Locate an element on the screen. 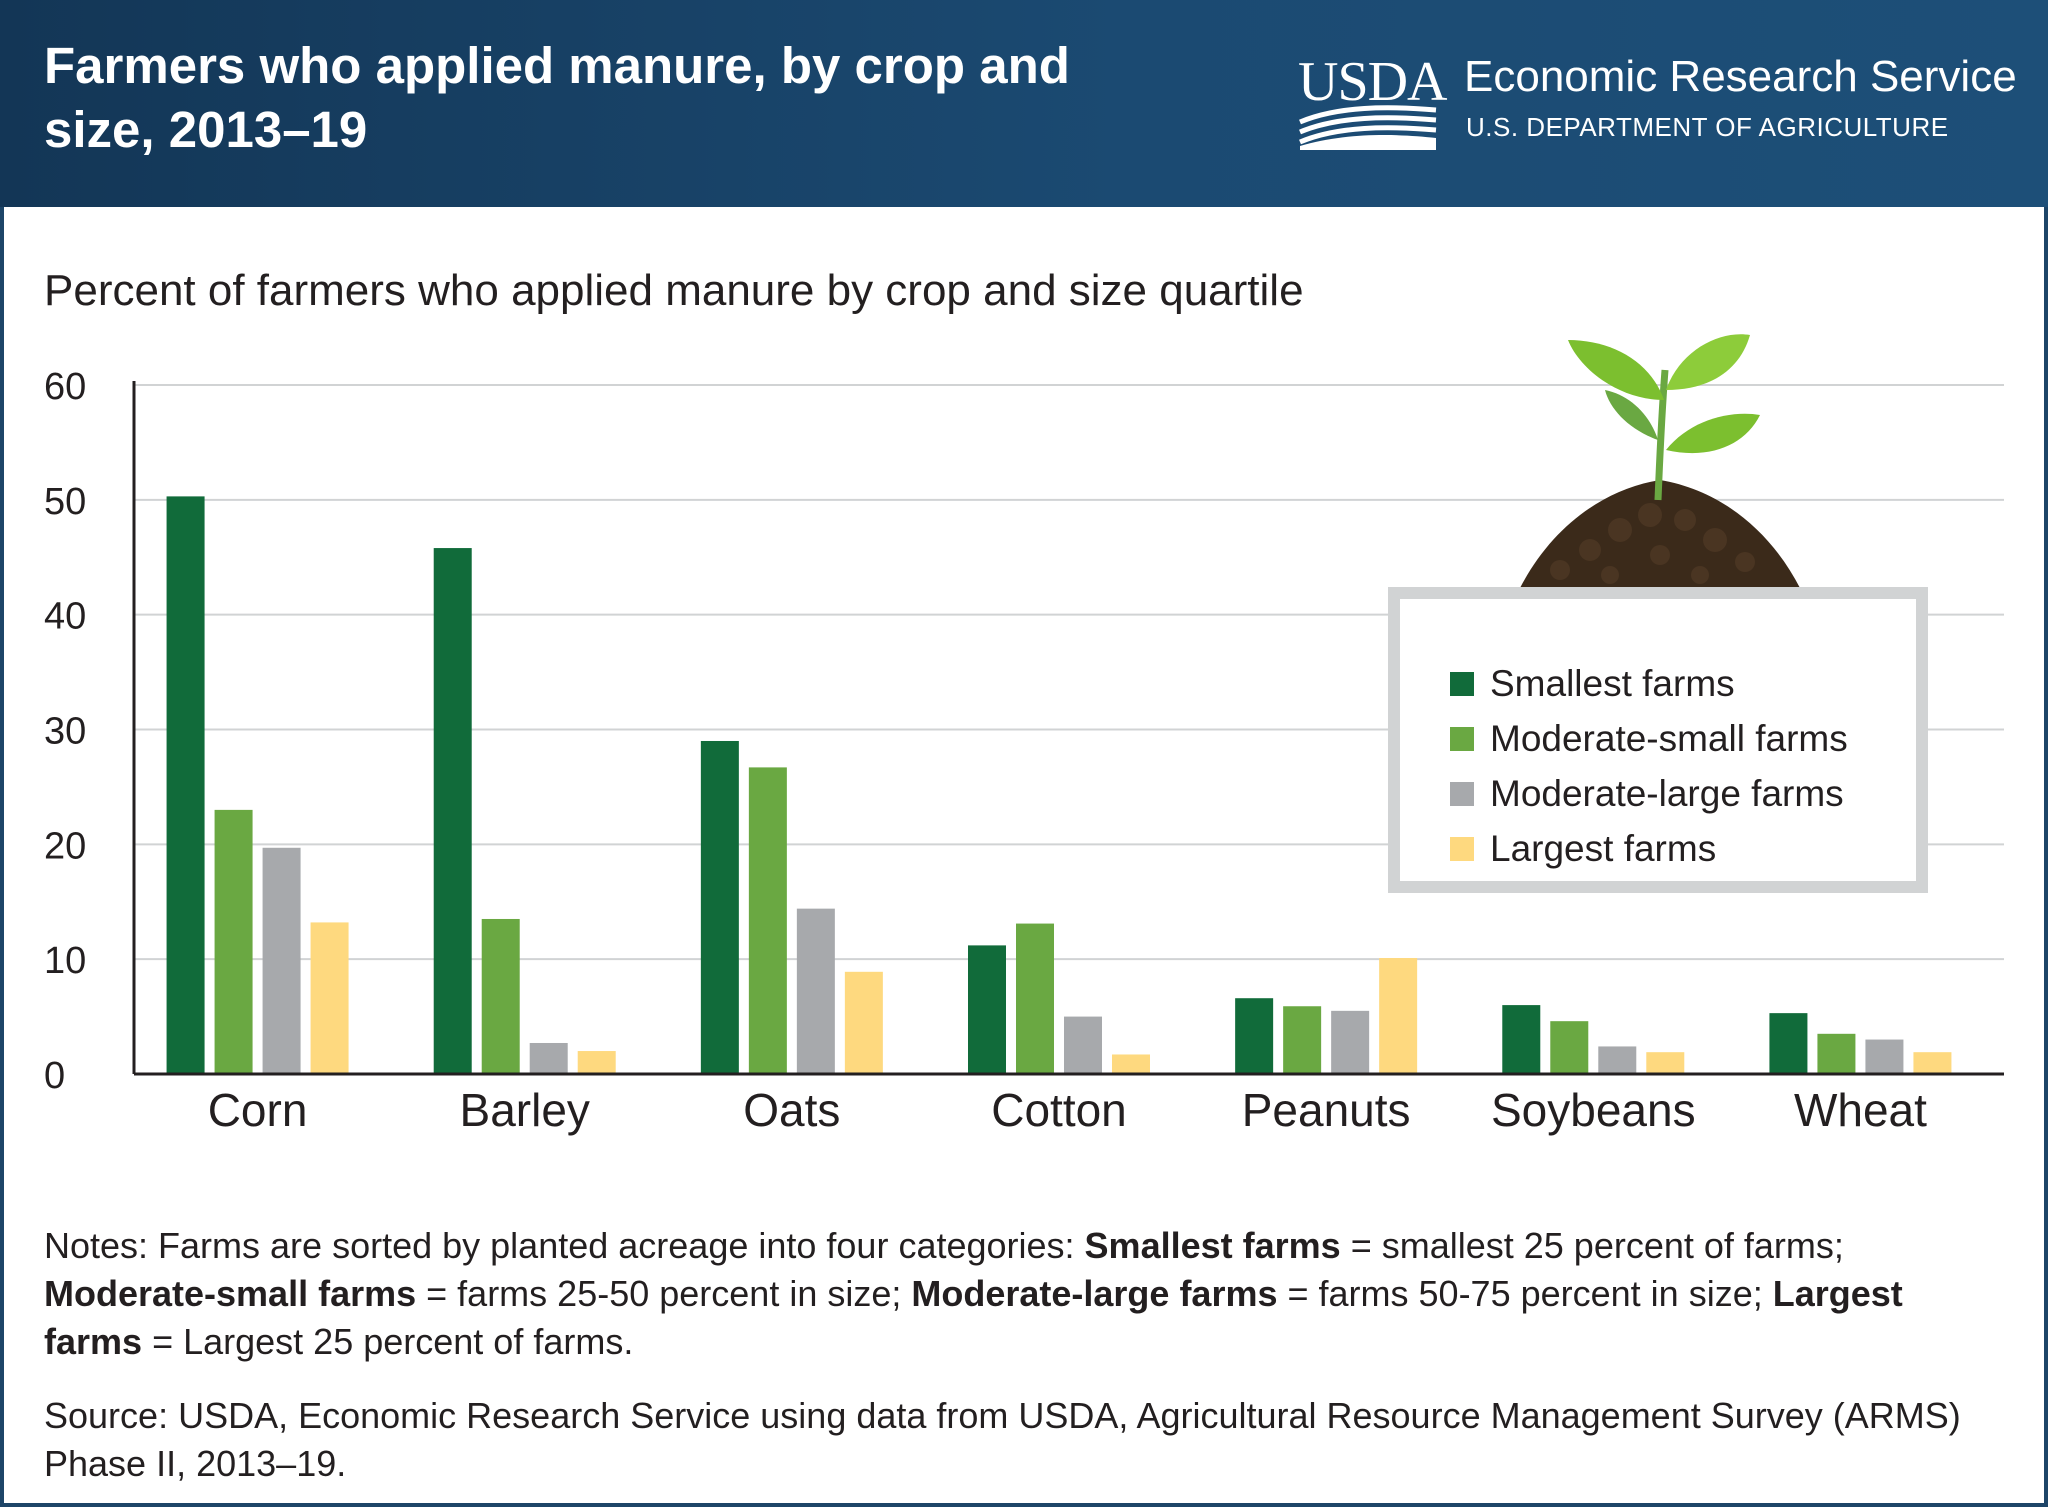 The image size is (2048, 1507). y-tick-label: 10 is located at coordinates (65, 961).